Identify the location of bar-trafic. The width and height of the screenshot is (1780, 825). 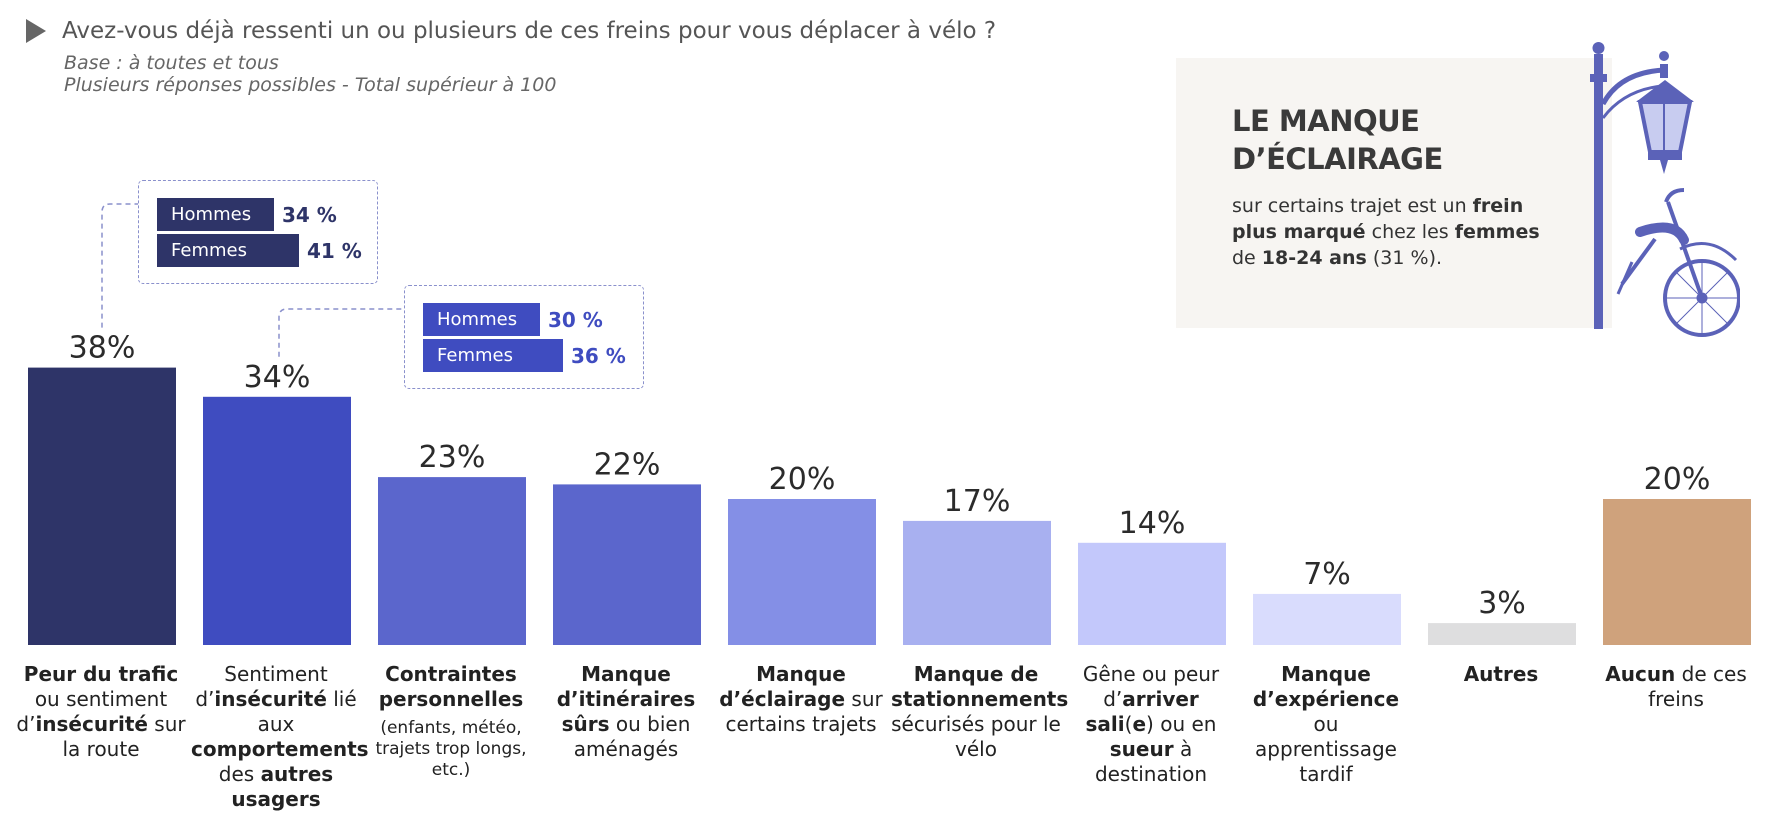
(102, 506).